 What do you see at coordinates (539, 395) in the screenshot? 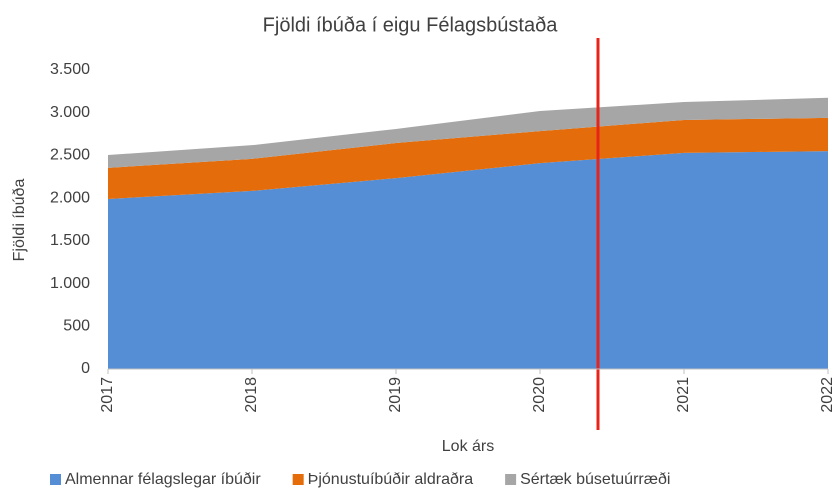
I see `x-tick-label: 2020` at bounding box center [539, 395].